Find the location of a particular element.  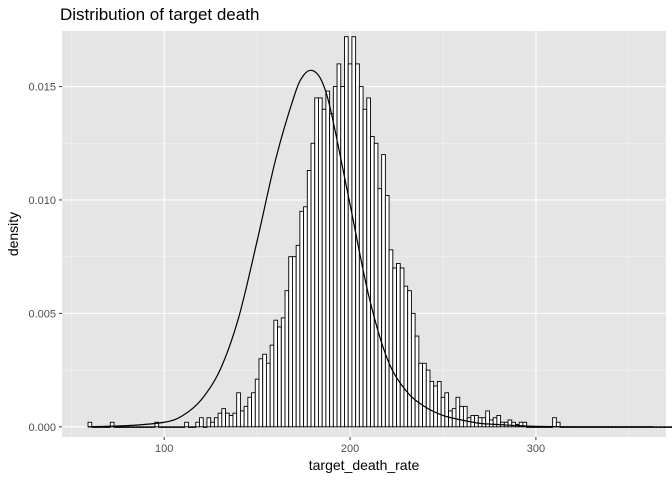

y-tick-label: 0.015 is located at coordinates (42, 88).